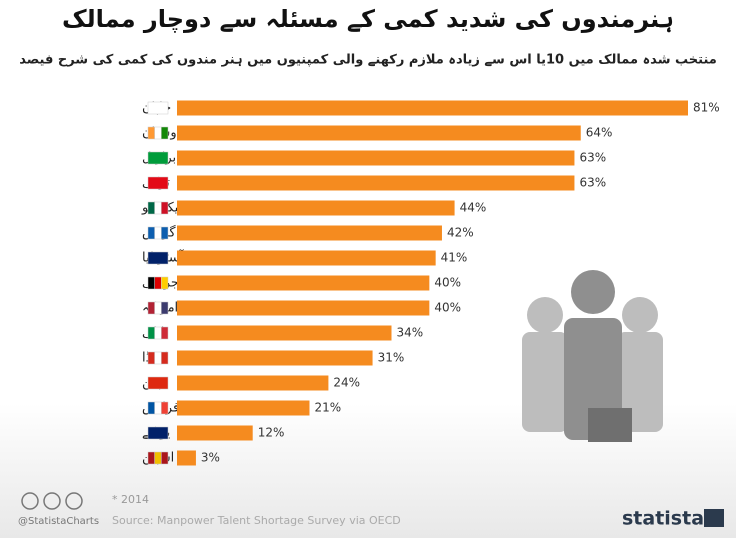 The width and height of the screenshot is (736, 538). What do you see at coordinates (210, 458) in the screenshot?
I see `value-label: 3%` at bounding box center [210, 458].